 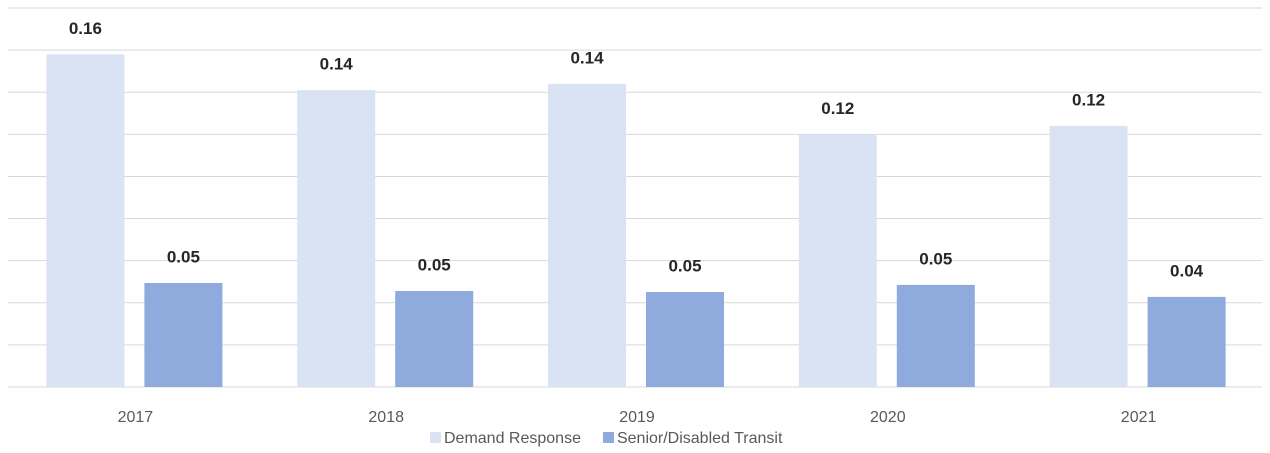 What do you see at coordinates (386, 417) in the screenshot?
I see `x-tick-label: 2018` at bounding box center [386, 417].